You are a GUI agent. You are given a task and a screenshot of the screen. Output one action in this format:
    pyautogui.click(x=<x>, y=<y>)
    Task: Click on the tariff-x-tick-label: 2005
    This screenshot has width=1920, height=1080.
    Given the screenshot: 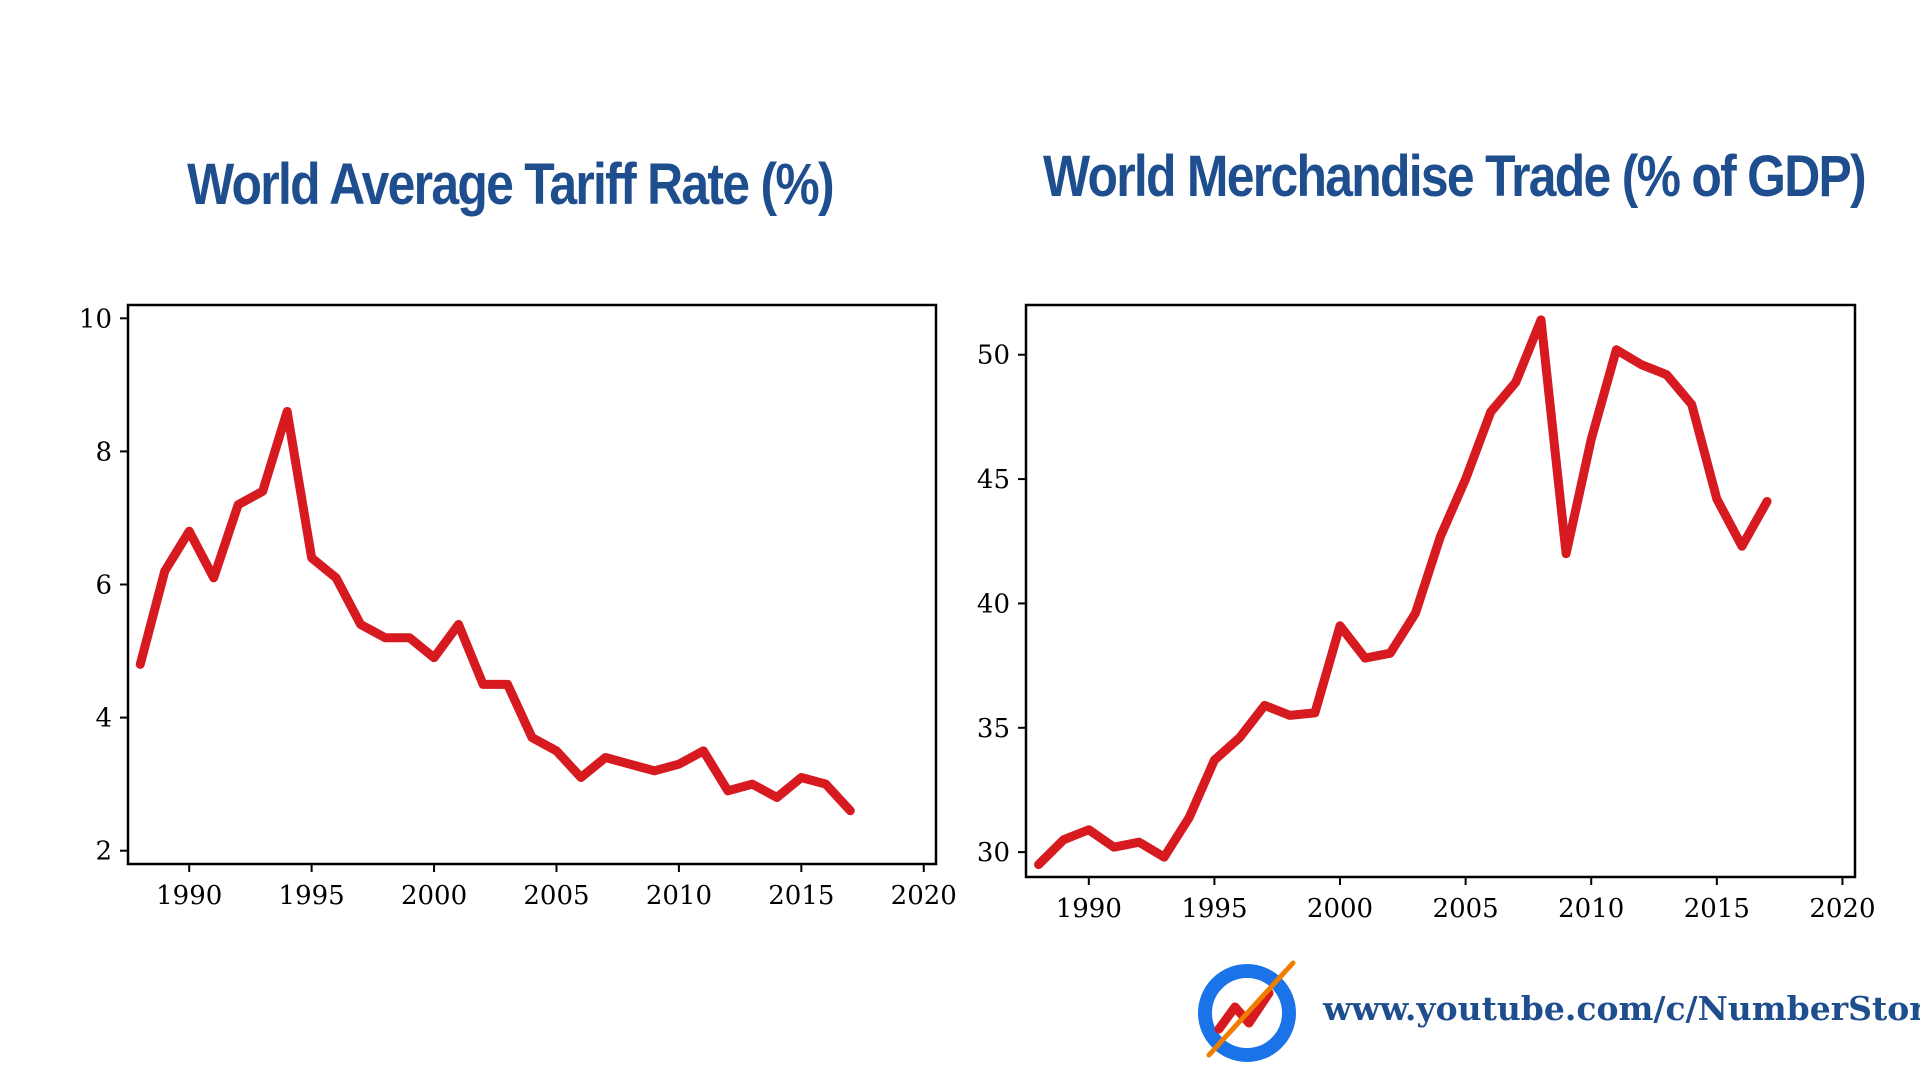 What is the action you would take?
    pyautogui.click(x=556, y=896)
    